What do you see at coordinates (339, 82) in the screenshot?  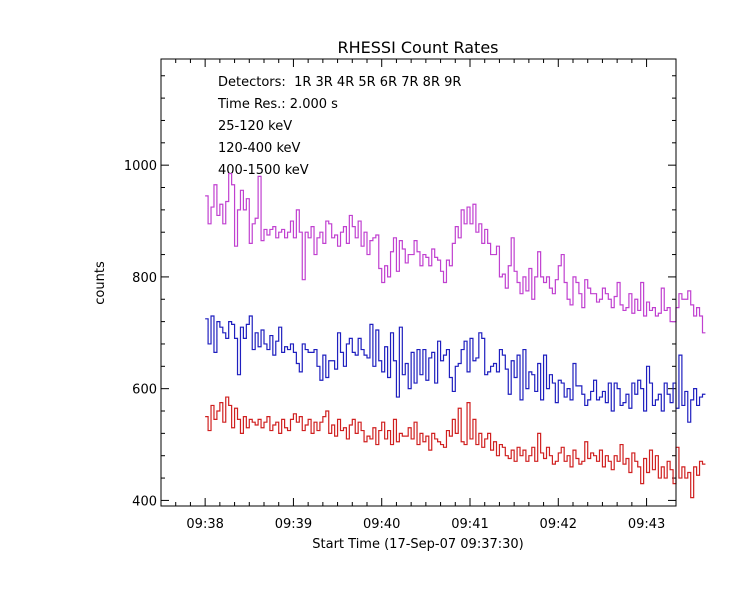 I see `detectors-annotation: Detectors: 1R 3R 4R 5R 6R 7R 8R 9R` at bounding box center [339, 82].